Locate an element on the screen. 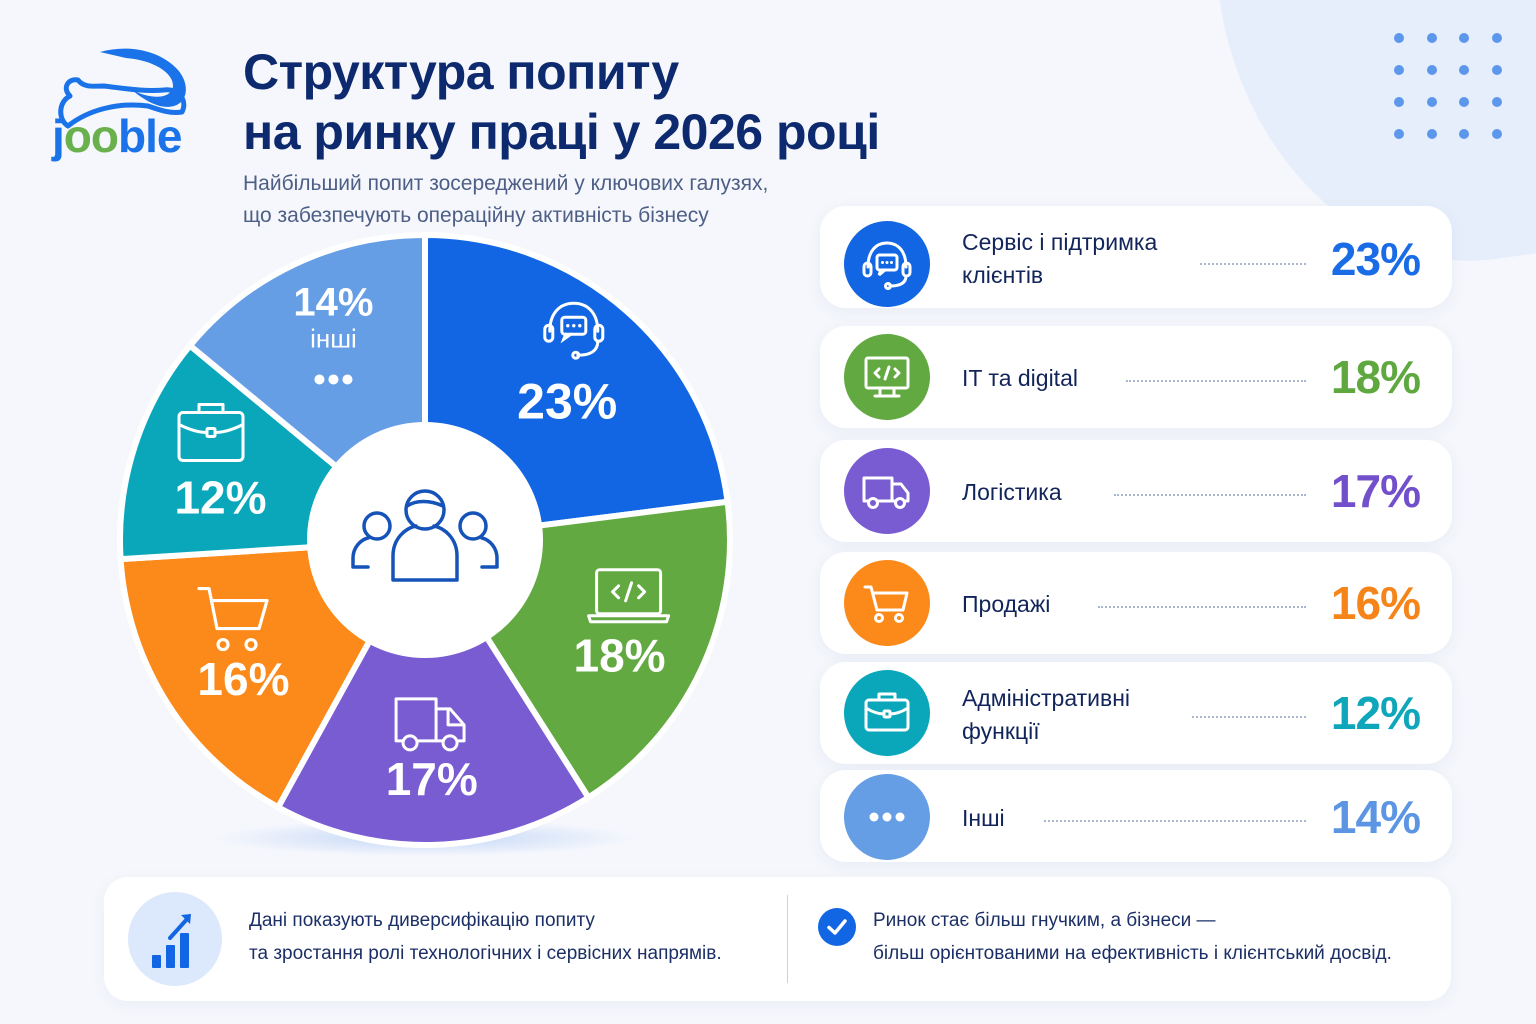  title-line-2: на ринку праці у 2026 році is located at coordinates (561, 132).